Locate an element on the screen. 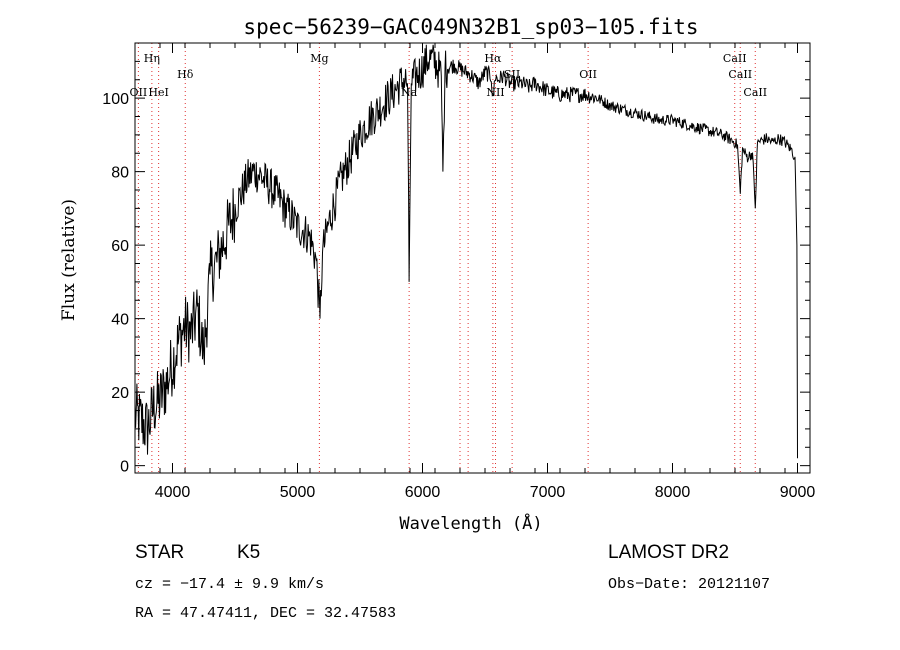  x-tick-label: 7000 is located at coordinates (548, 492).